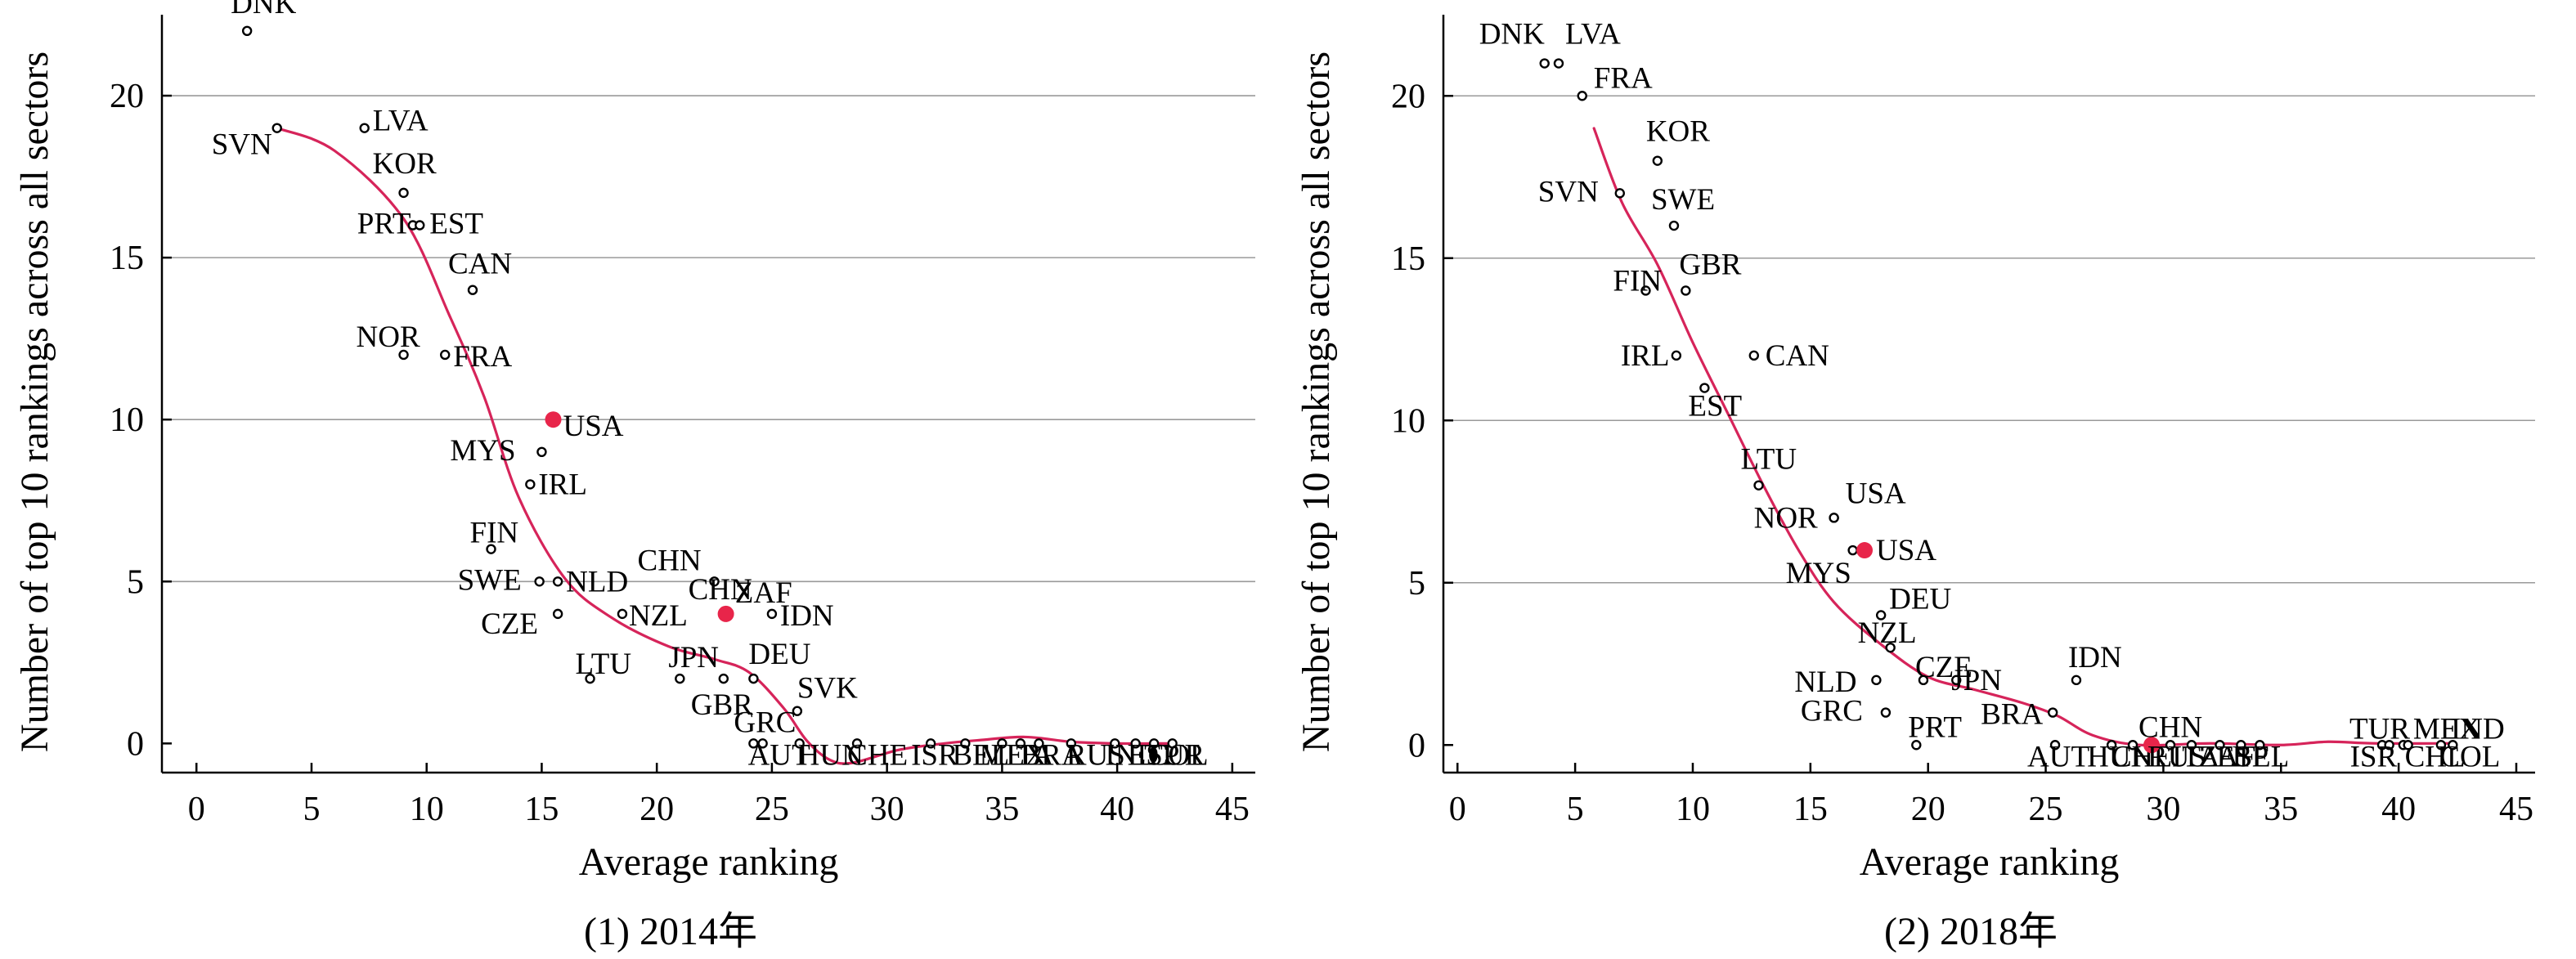  I want to click on point-label: SWE, so click(490, 580).